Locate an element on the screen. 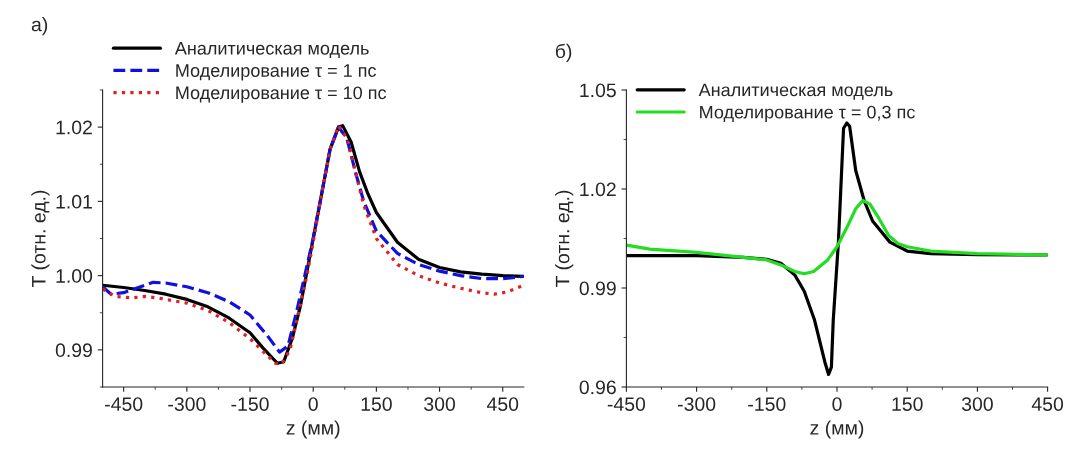 This screenshot has width=1080, height=450. y-tick-label: 1.01 is located at coordinates (74, 201).